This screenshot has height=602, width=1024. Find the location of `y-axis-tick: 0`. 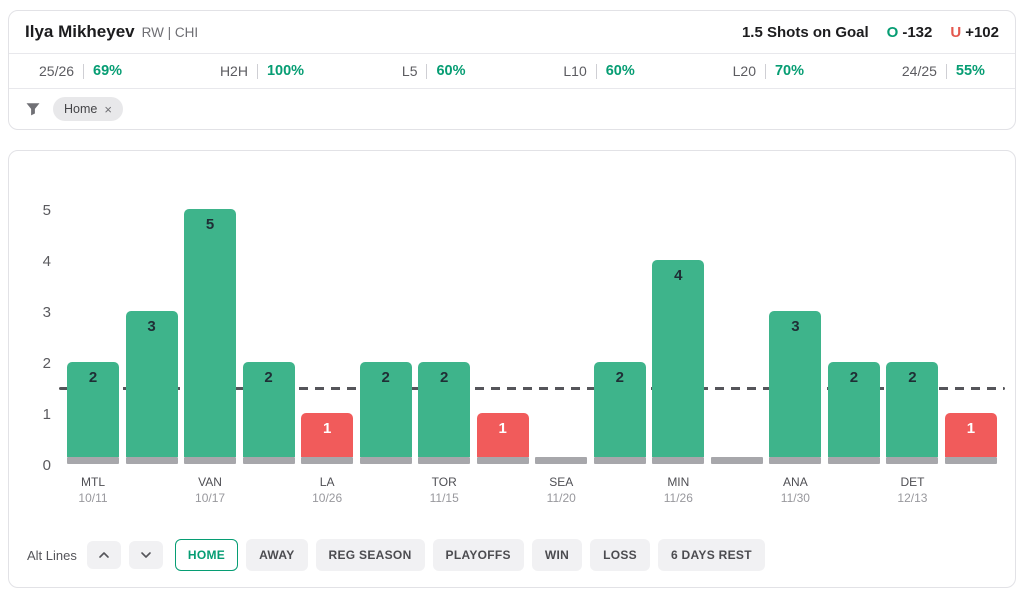

y-axis-tick: 0 is located at coordinates (46, 465).